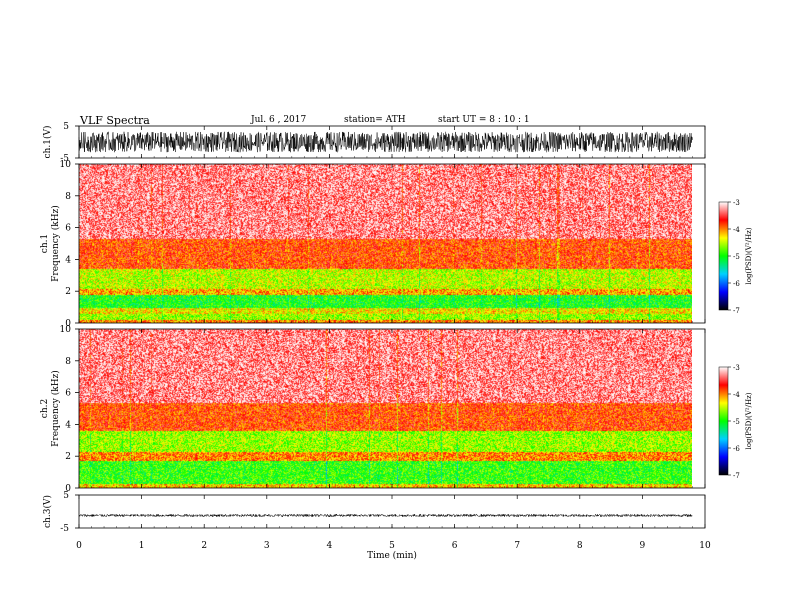  I want to click on ch3-waveform-label: ch.3(V), so click(47, 511).